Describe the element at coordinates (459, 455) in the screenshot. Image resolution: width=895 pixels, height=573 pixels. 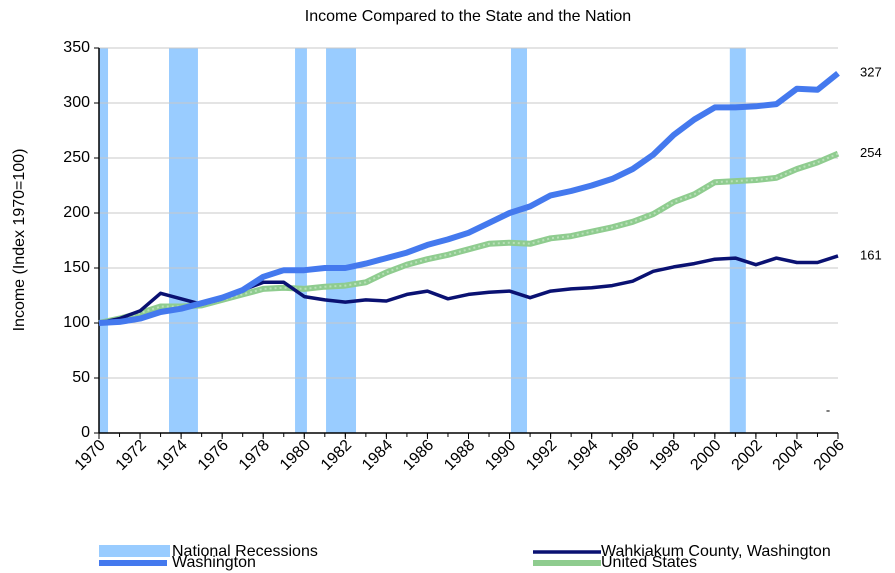
I see `x-tick-label: 1988` at that location.